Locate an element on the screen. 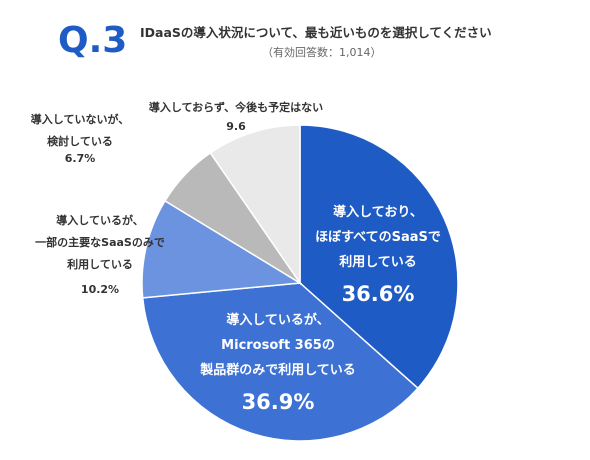 The image size is (590, 460). value-label: 9.6 is located at coordinates (236, 126).